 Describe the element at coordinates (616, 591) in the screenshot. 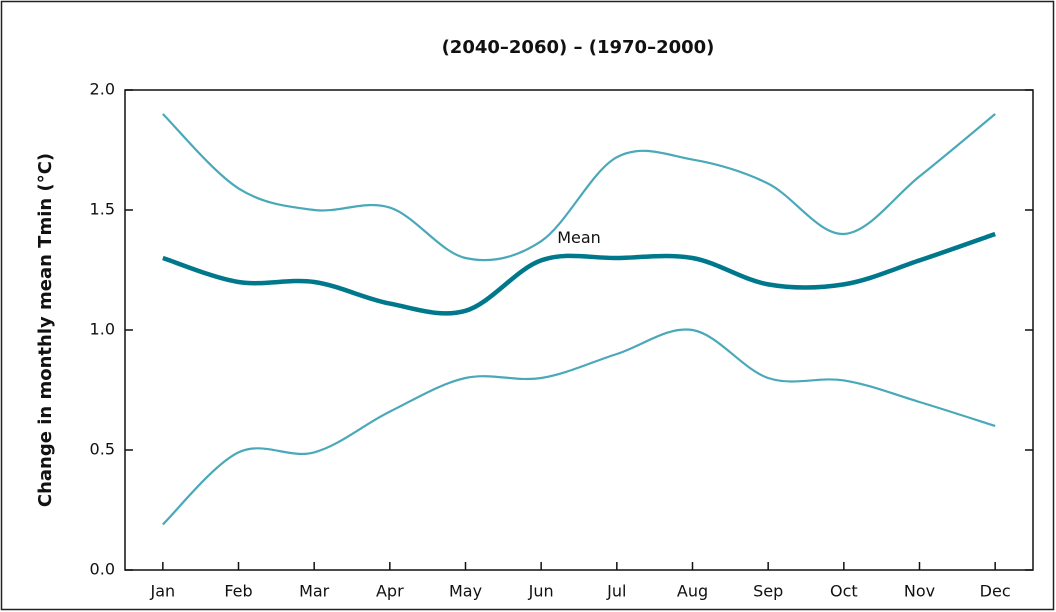

I see `x-tick-label: Jul` at that location.